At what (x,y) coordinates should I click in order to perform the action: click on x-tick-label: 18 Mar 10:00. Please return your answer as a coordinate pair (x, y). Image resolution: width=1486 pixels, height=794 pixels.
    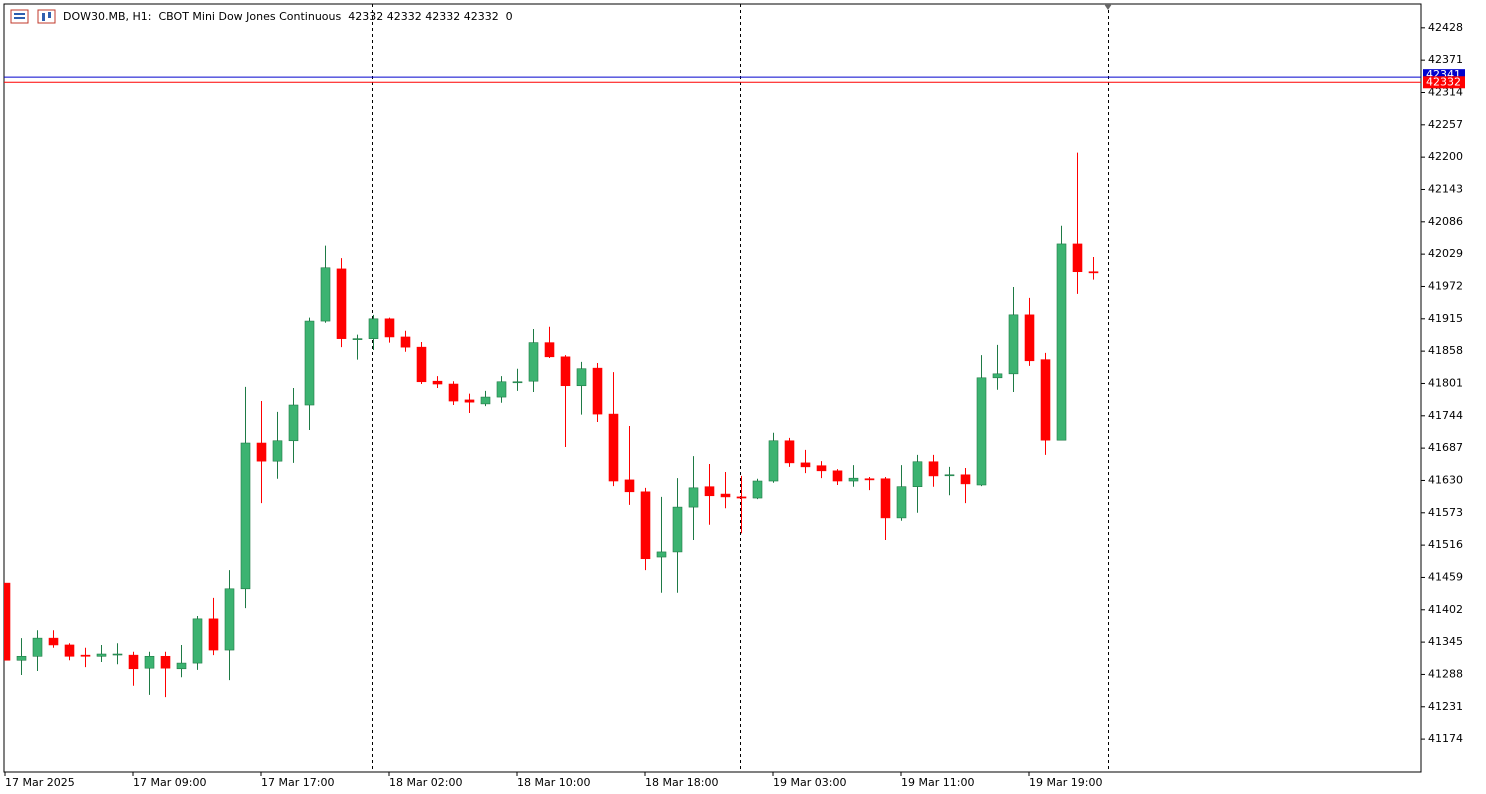
    Looking at the image, I should click on (553, 782).